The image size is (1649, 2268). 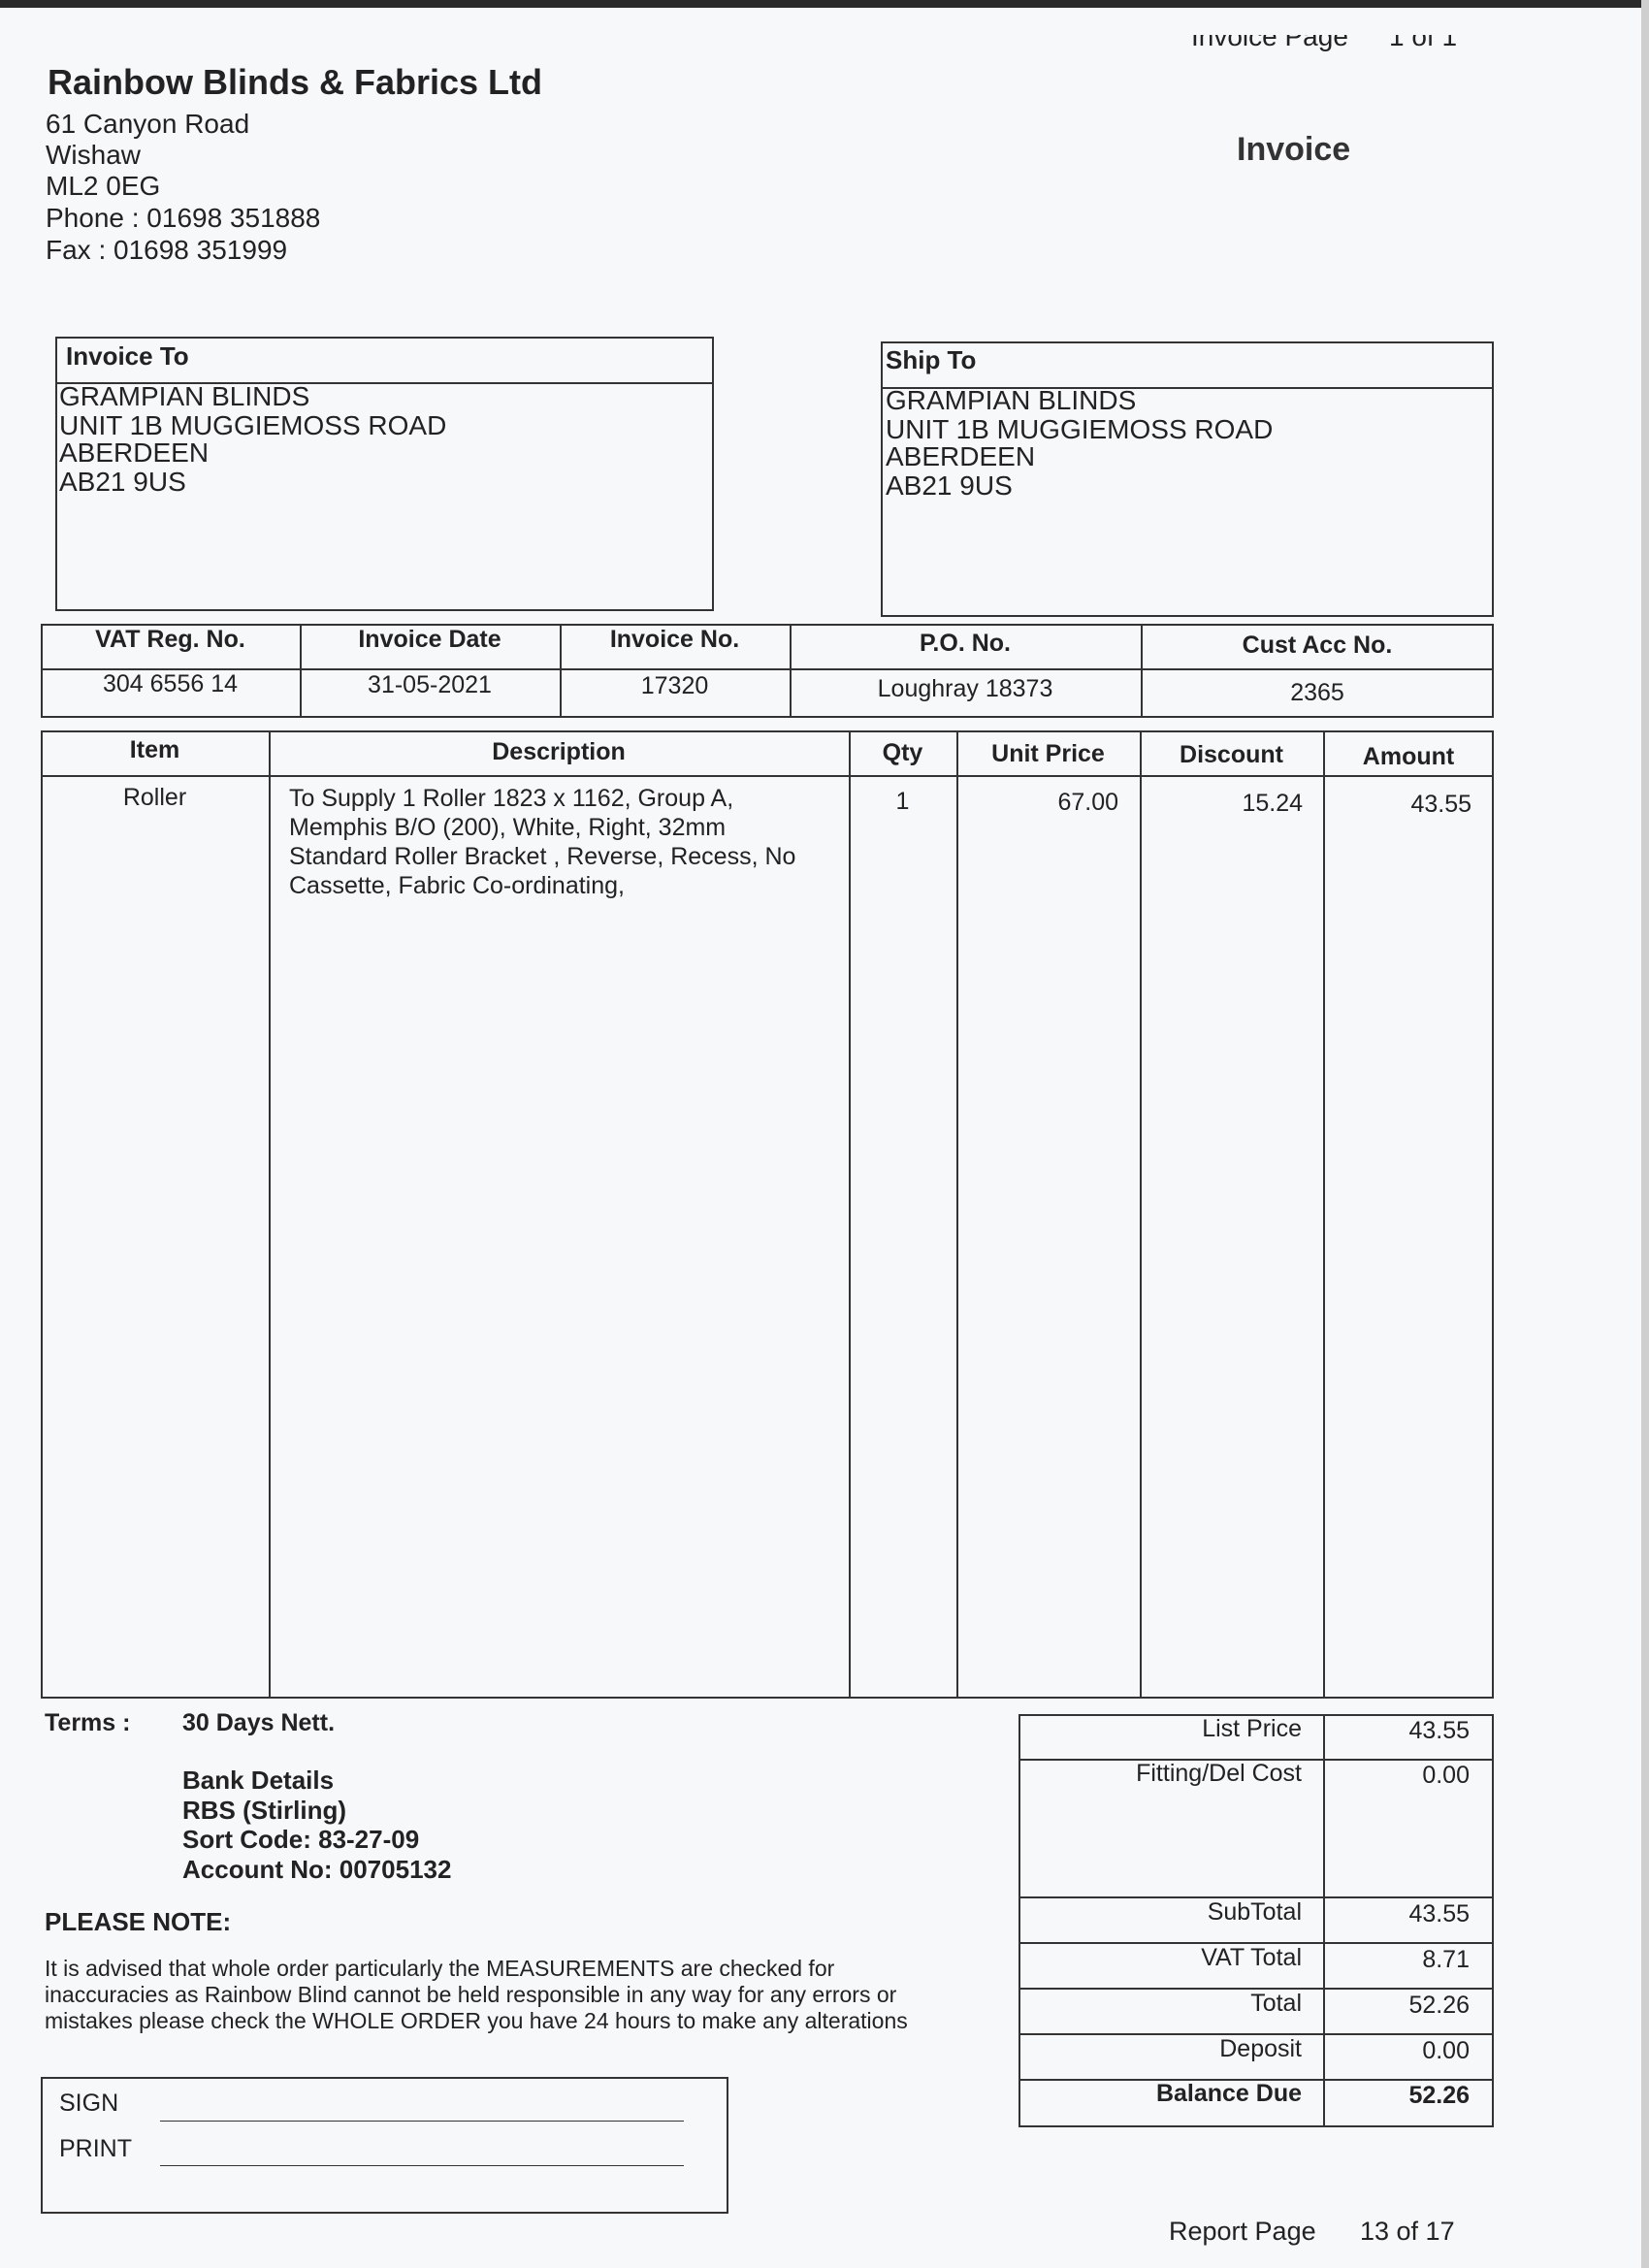 I want to click on vat-reg-value: 304 6556 14, so click(x=170, y=683).